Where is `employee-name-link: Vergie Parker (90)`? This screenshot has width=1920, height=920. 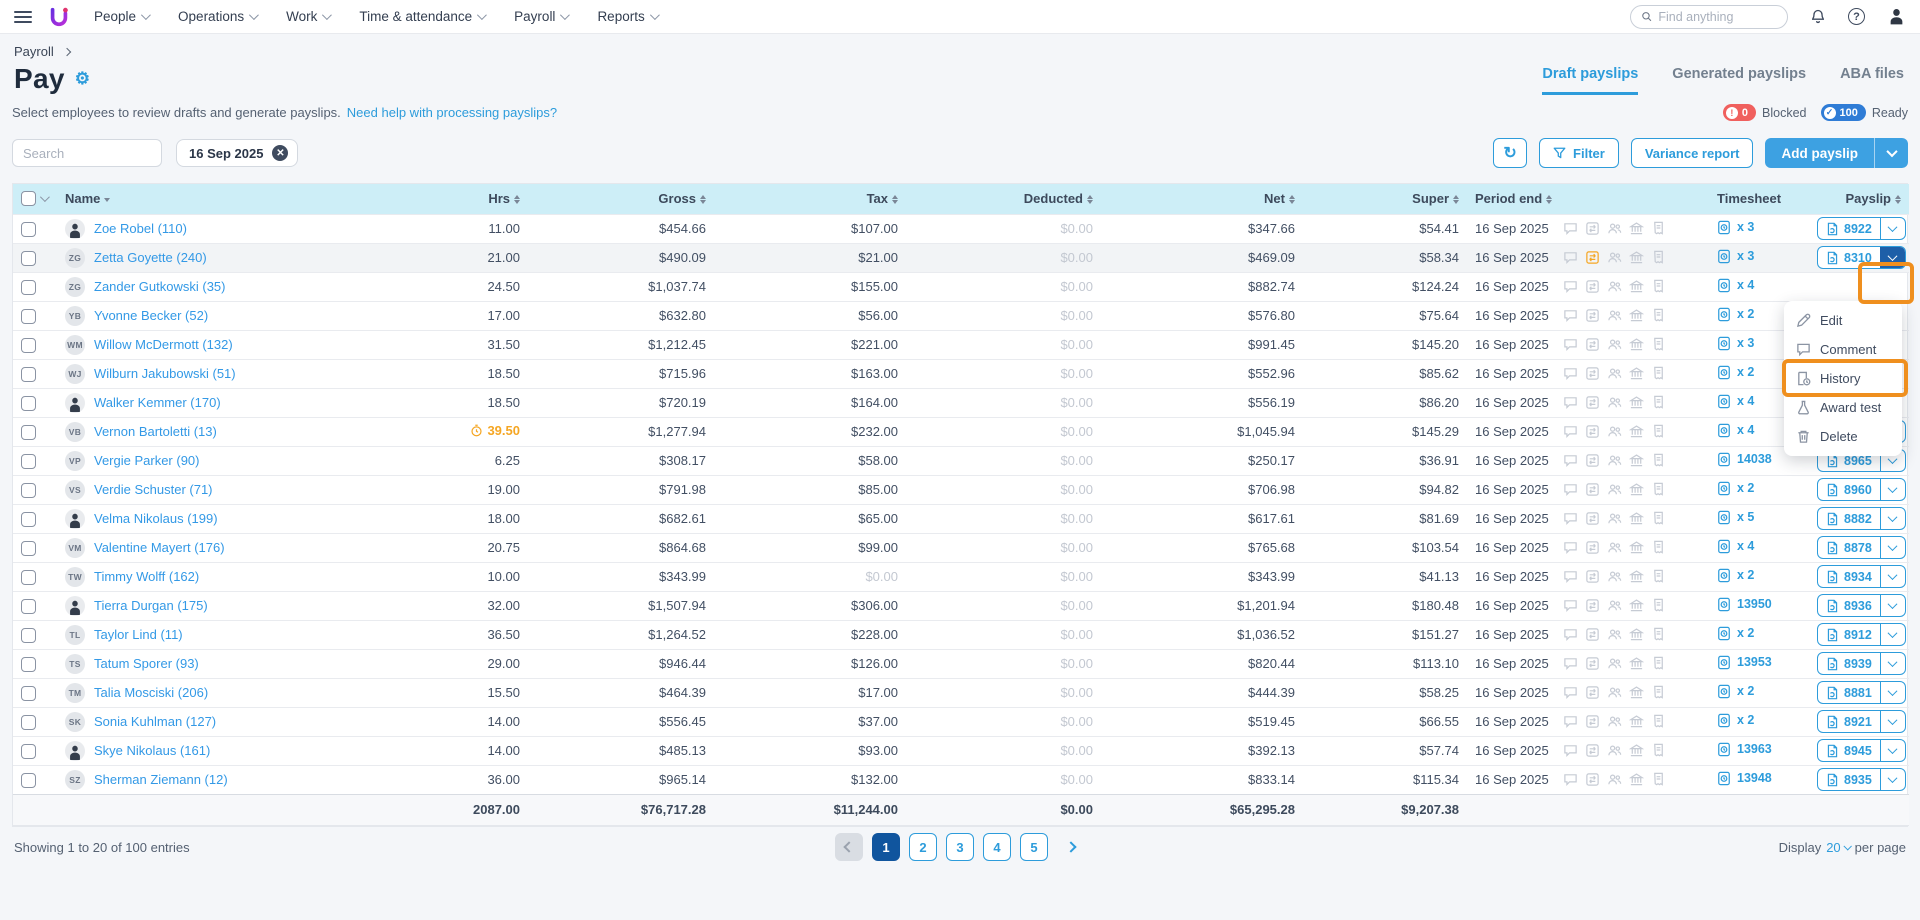
employee-name-link: Vergie Parker (90) is located at coordinates (147, 460).